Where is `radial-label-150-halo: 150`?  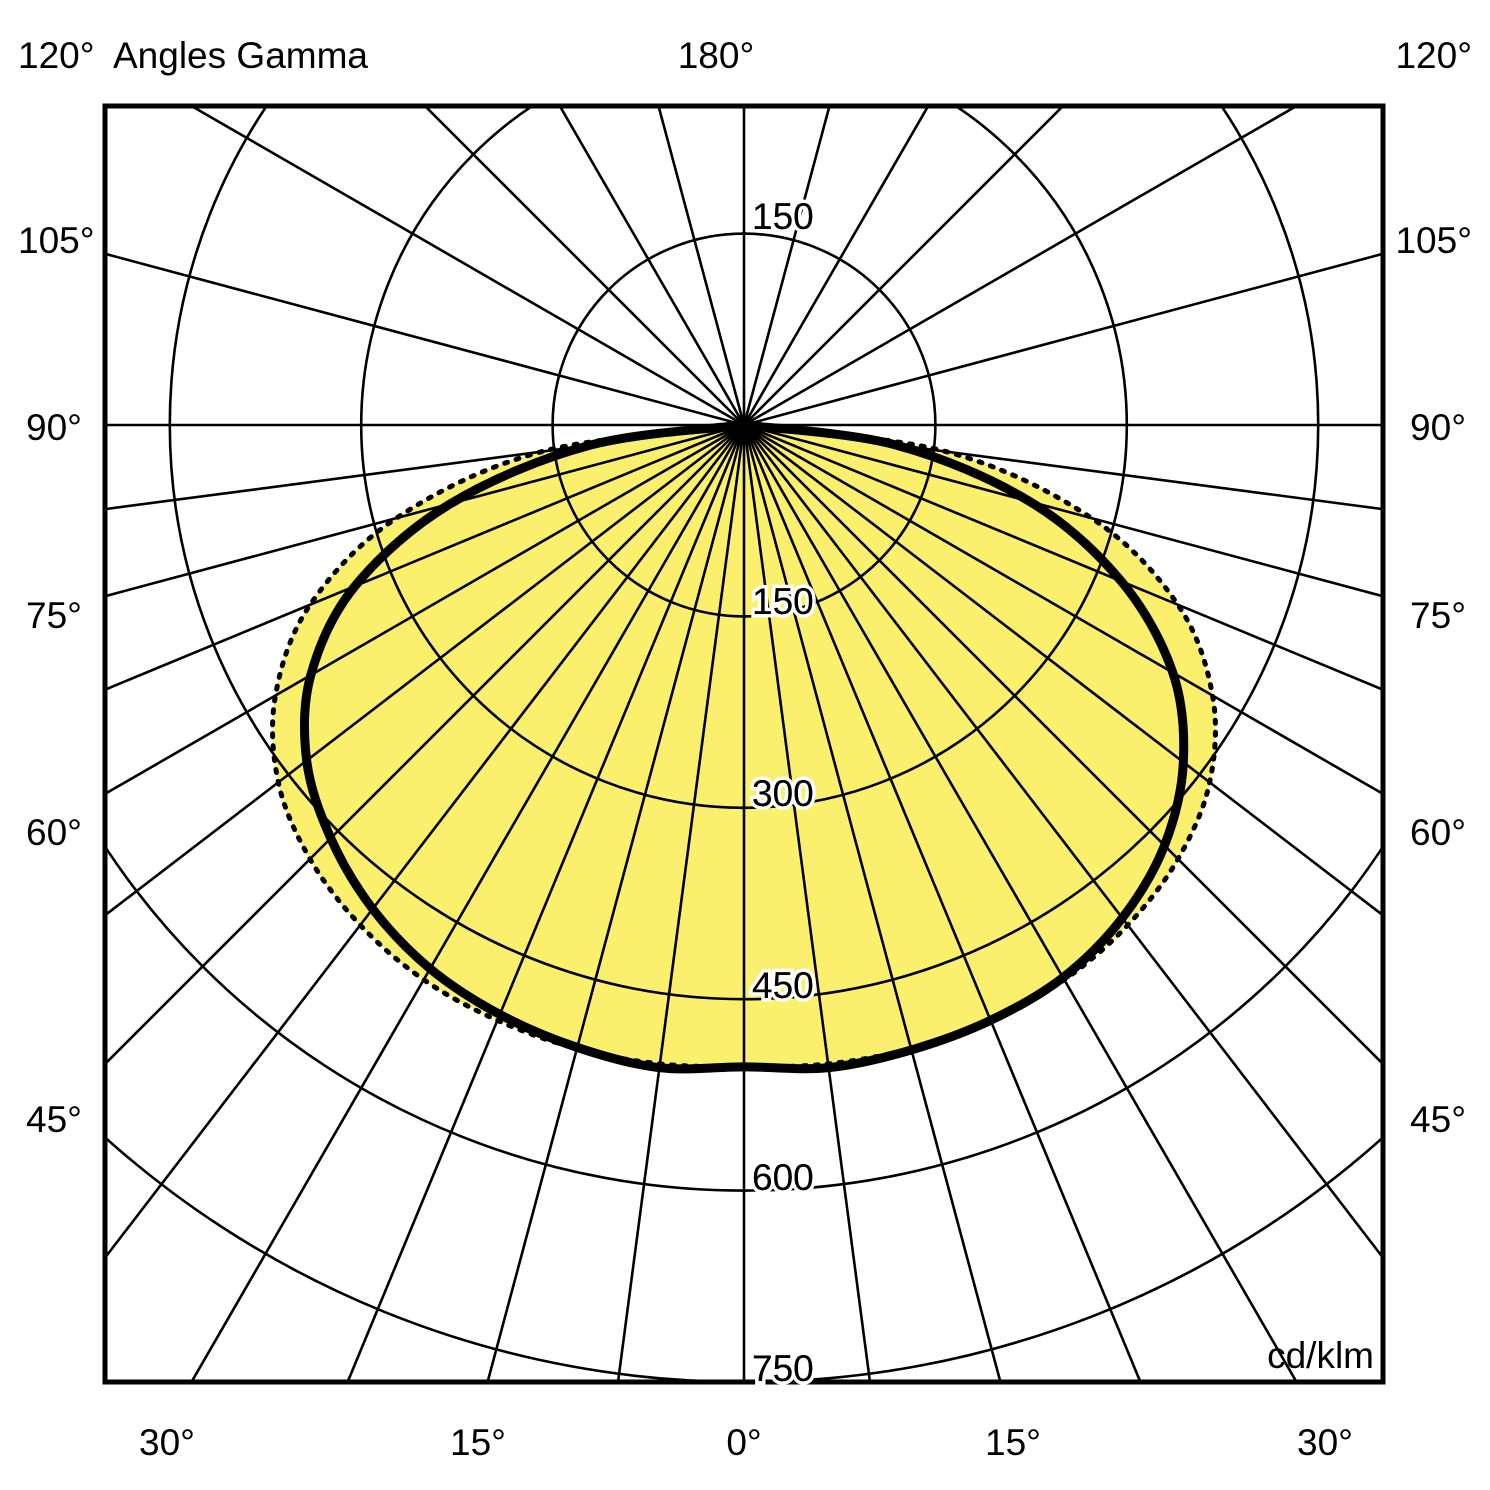
radial-label-150-halo: 150 is located at coordinates (783, 601).